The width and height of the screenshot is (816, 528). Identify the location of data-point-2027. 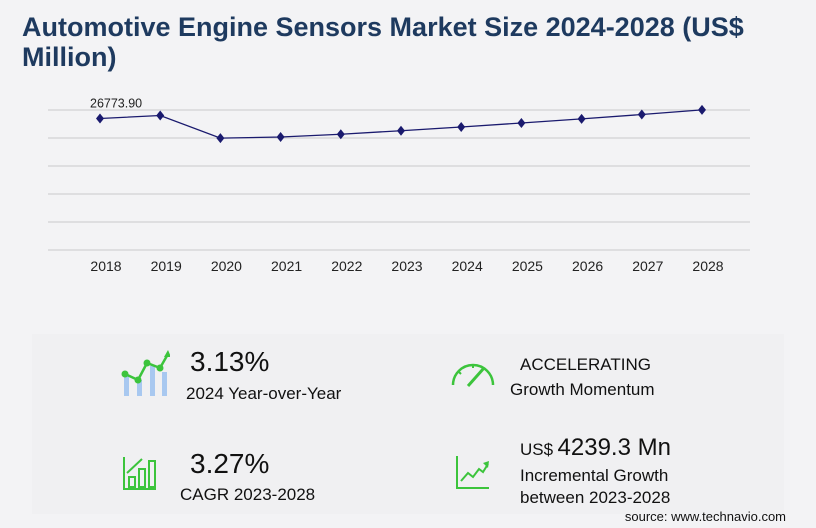
(641, 114).